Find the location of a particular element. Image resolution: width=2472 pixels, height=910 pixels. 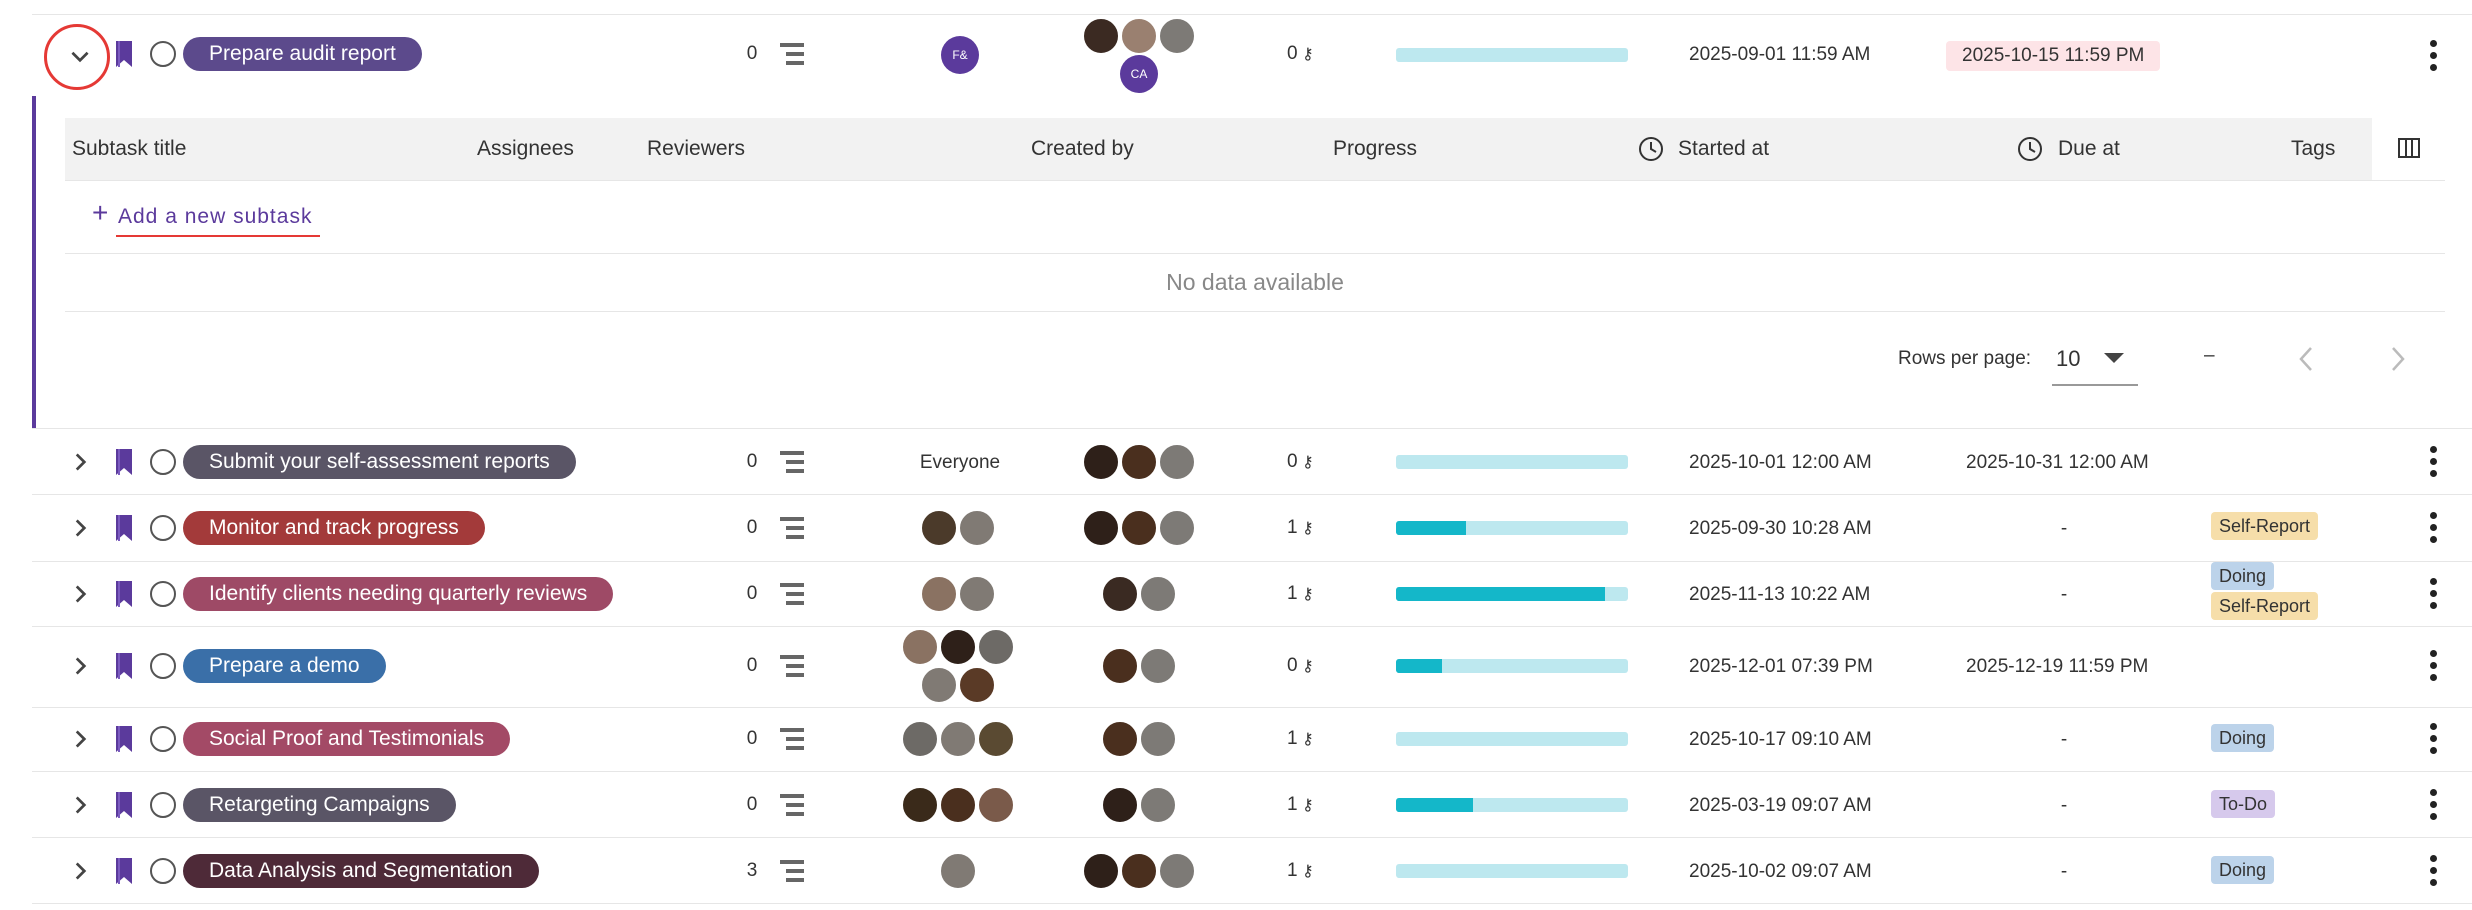

task-title-pill: Data Analysis and Segmentation is located at coordinates (361, 871).